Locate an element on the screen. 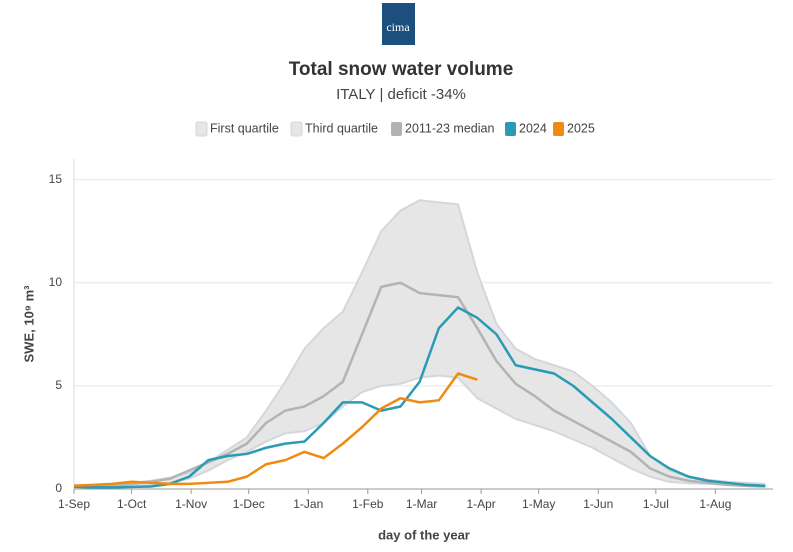  x-tick-label: 1-Apr is located at coordinates (480, 504).